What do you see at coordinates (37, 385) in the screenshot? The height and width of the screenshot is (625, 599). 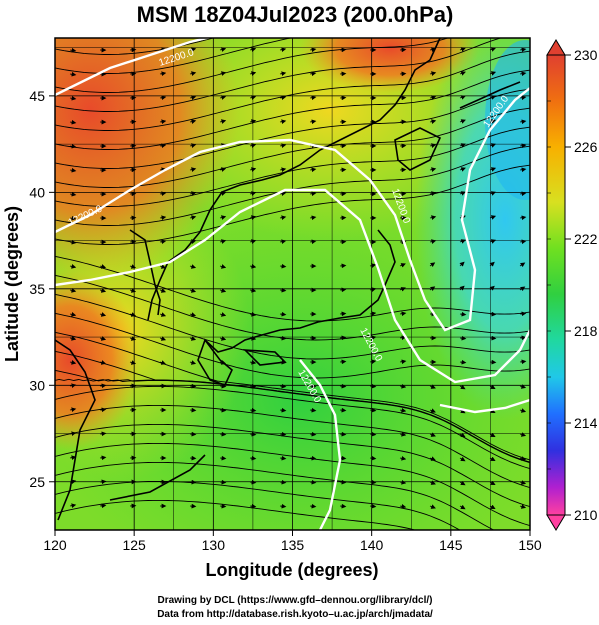 I see `y-tick-label: 30` at bounding box center [37, 385].